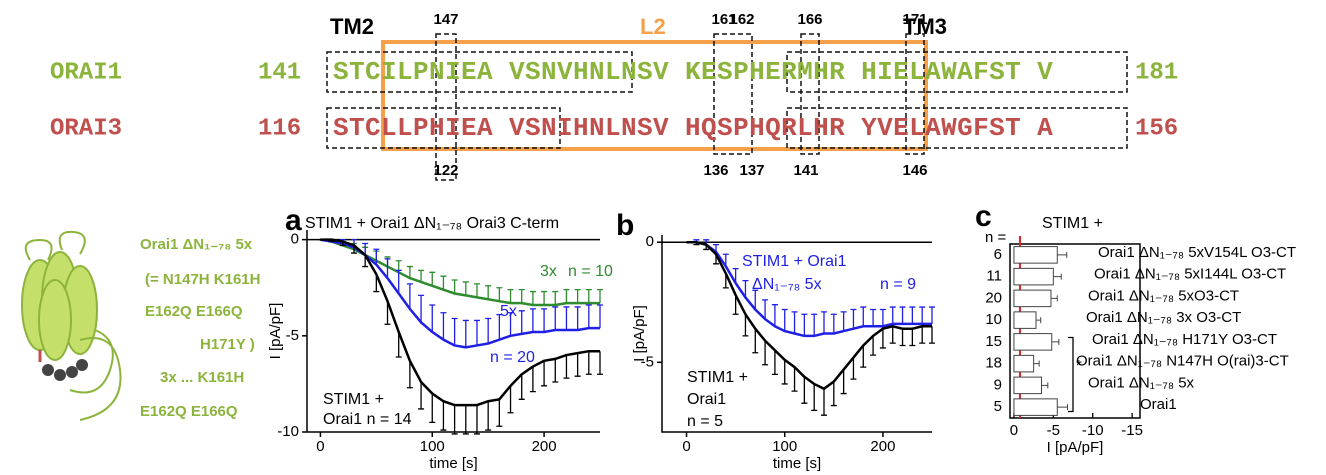 Image resolution: width=1326 pixels, height=475 pixels. What do you see at coordinates (914, 19) in the screenshot?
I see `position-label: 171` at bounding box center [914, 19].